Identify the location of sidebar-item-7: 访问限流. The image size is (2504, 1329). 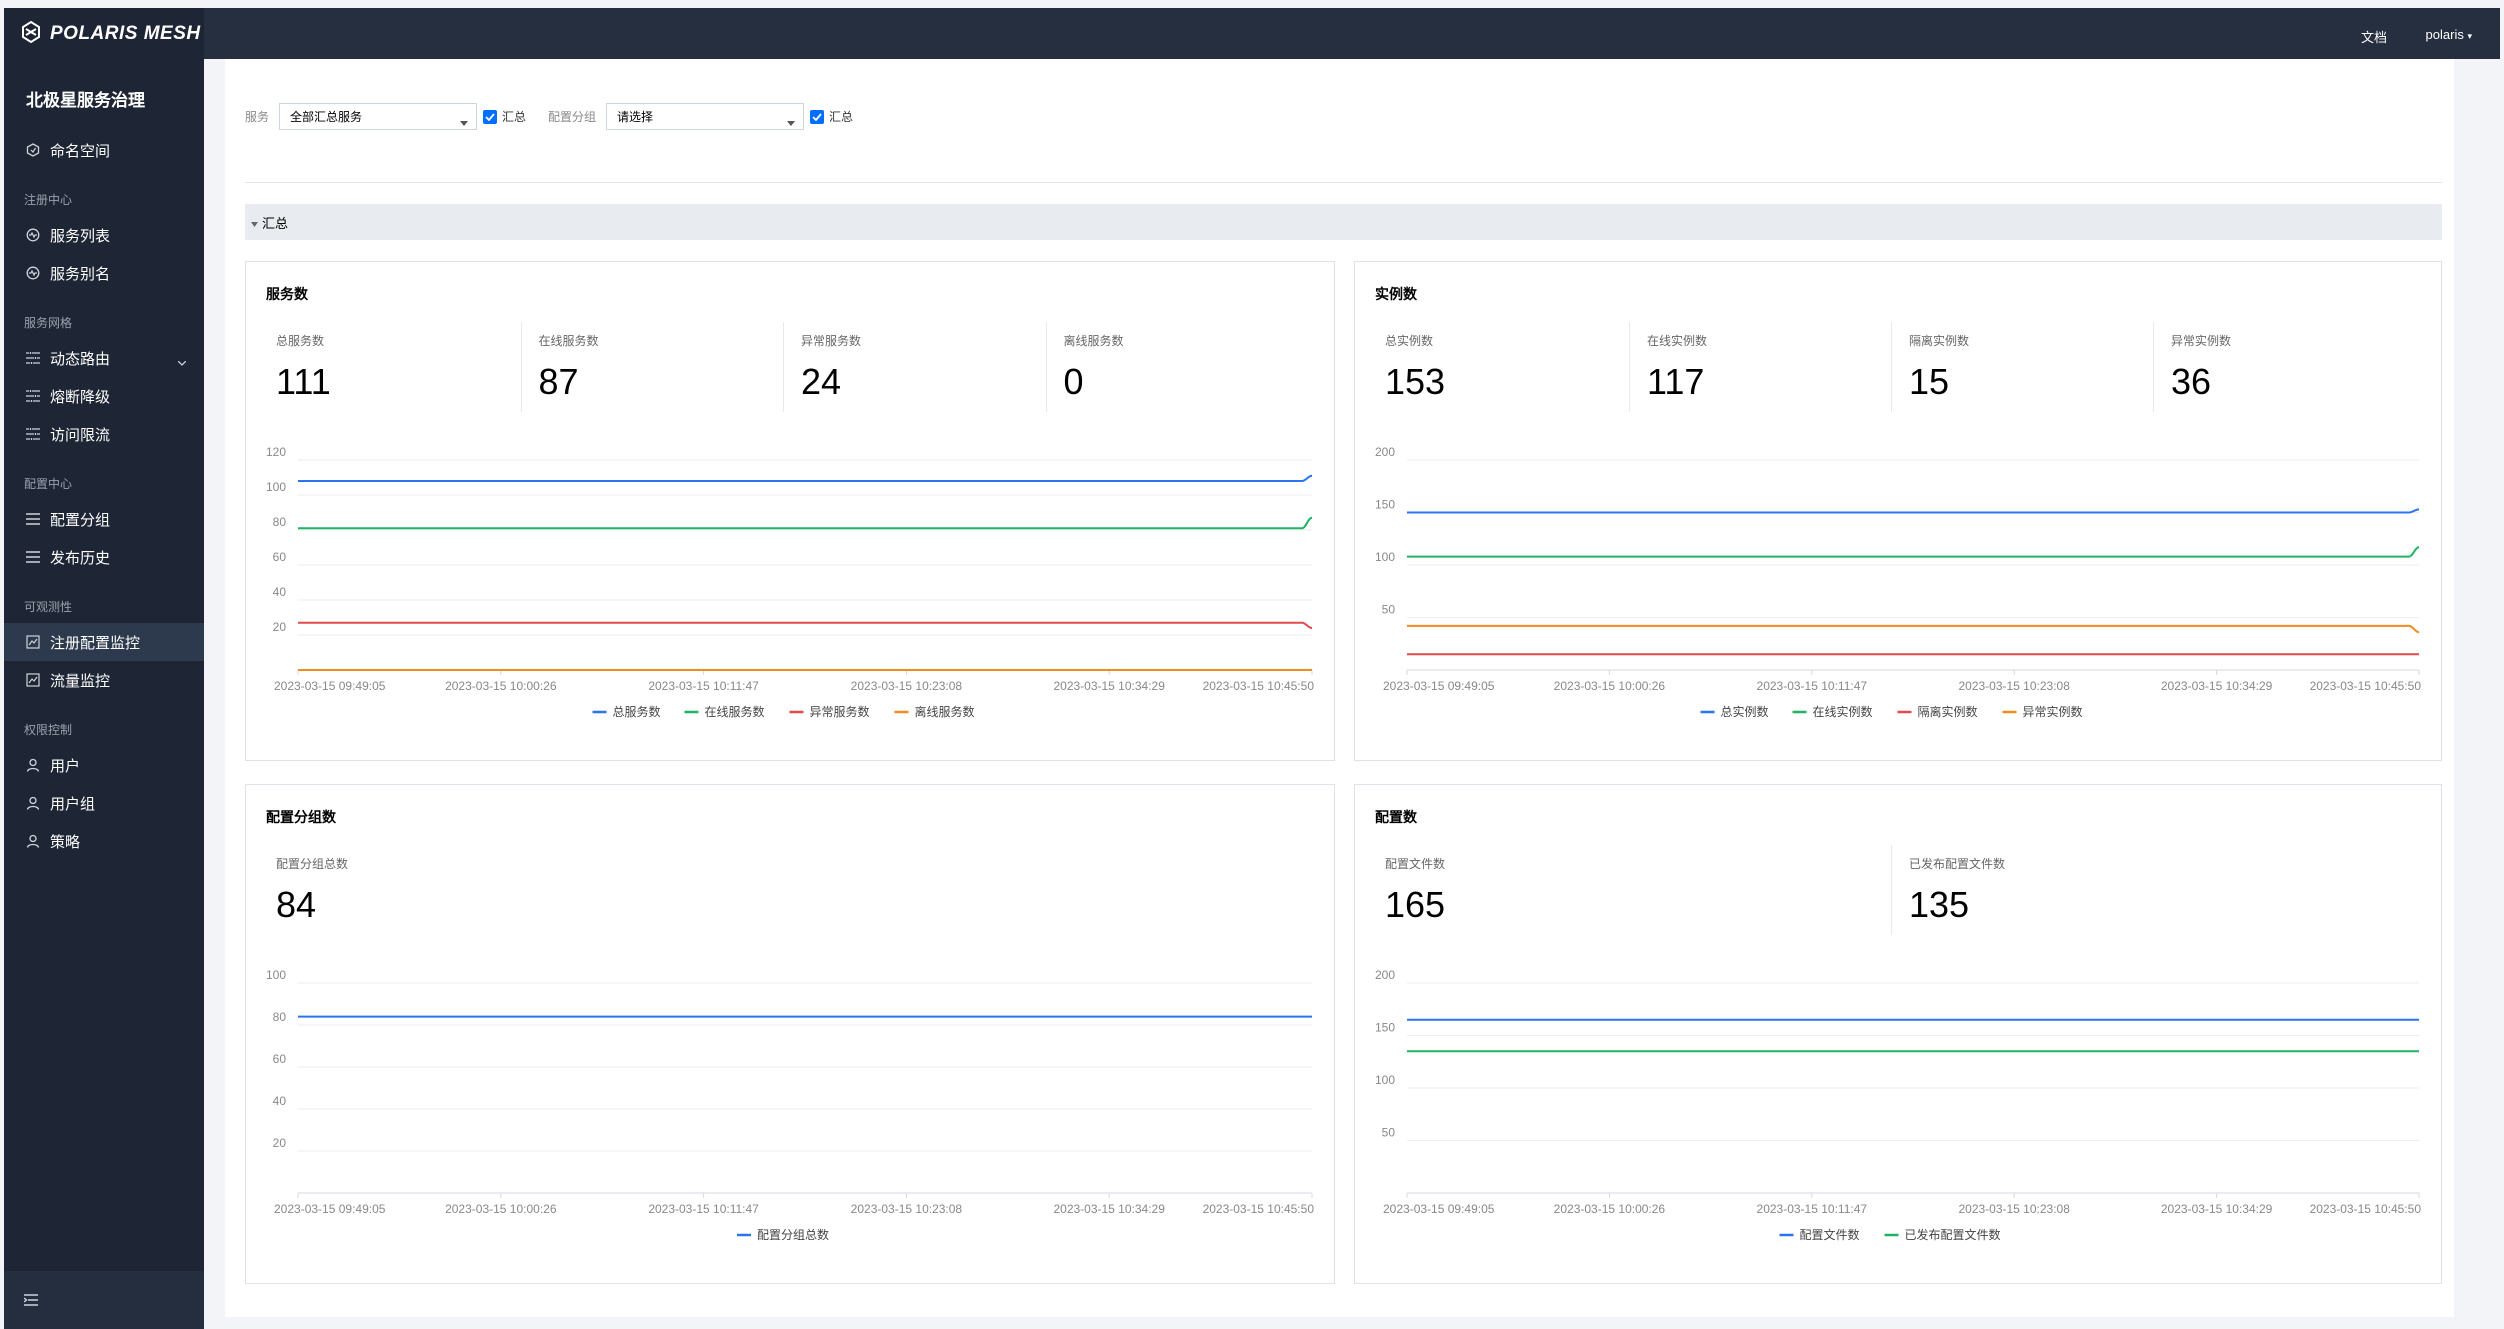
(104, 434).